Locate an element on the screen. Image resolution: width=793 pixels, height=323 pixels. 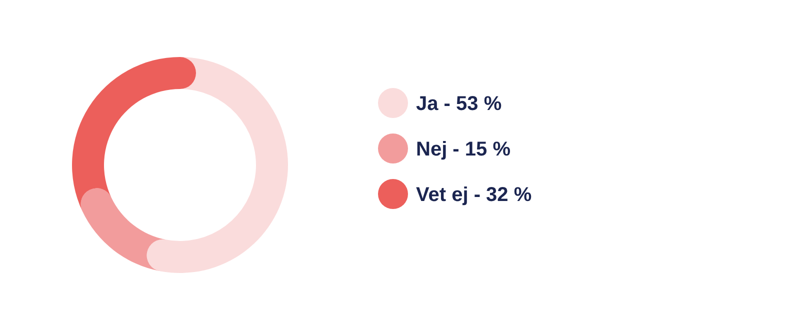
legend-label: Nej - 15 % is located at coordinates (463, 149).